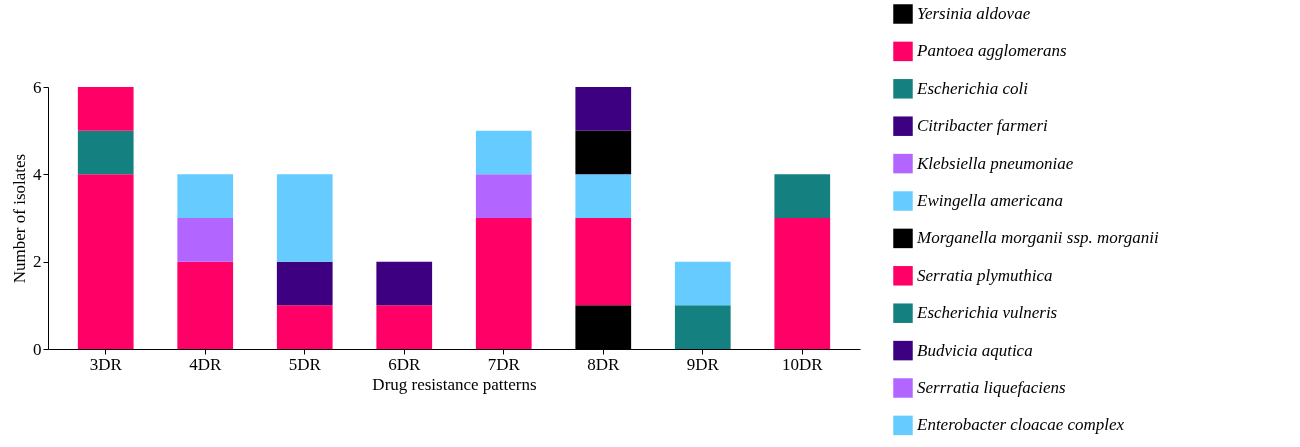  What do you see at coordinates (404, 364) in the screenshot?
I see `x-tick-label: 6DR` at bounding box center [404, 364].